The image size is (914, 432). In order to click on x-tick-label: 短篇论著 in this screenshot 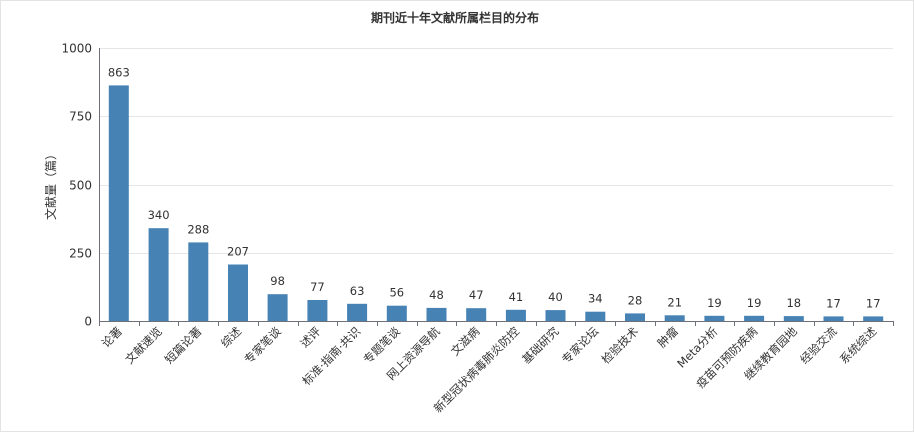, I will do `click(183, 345)`.